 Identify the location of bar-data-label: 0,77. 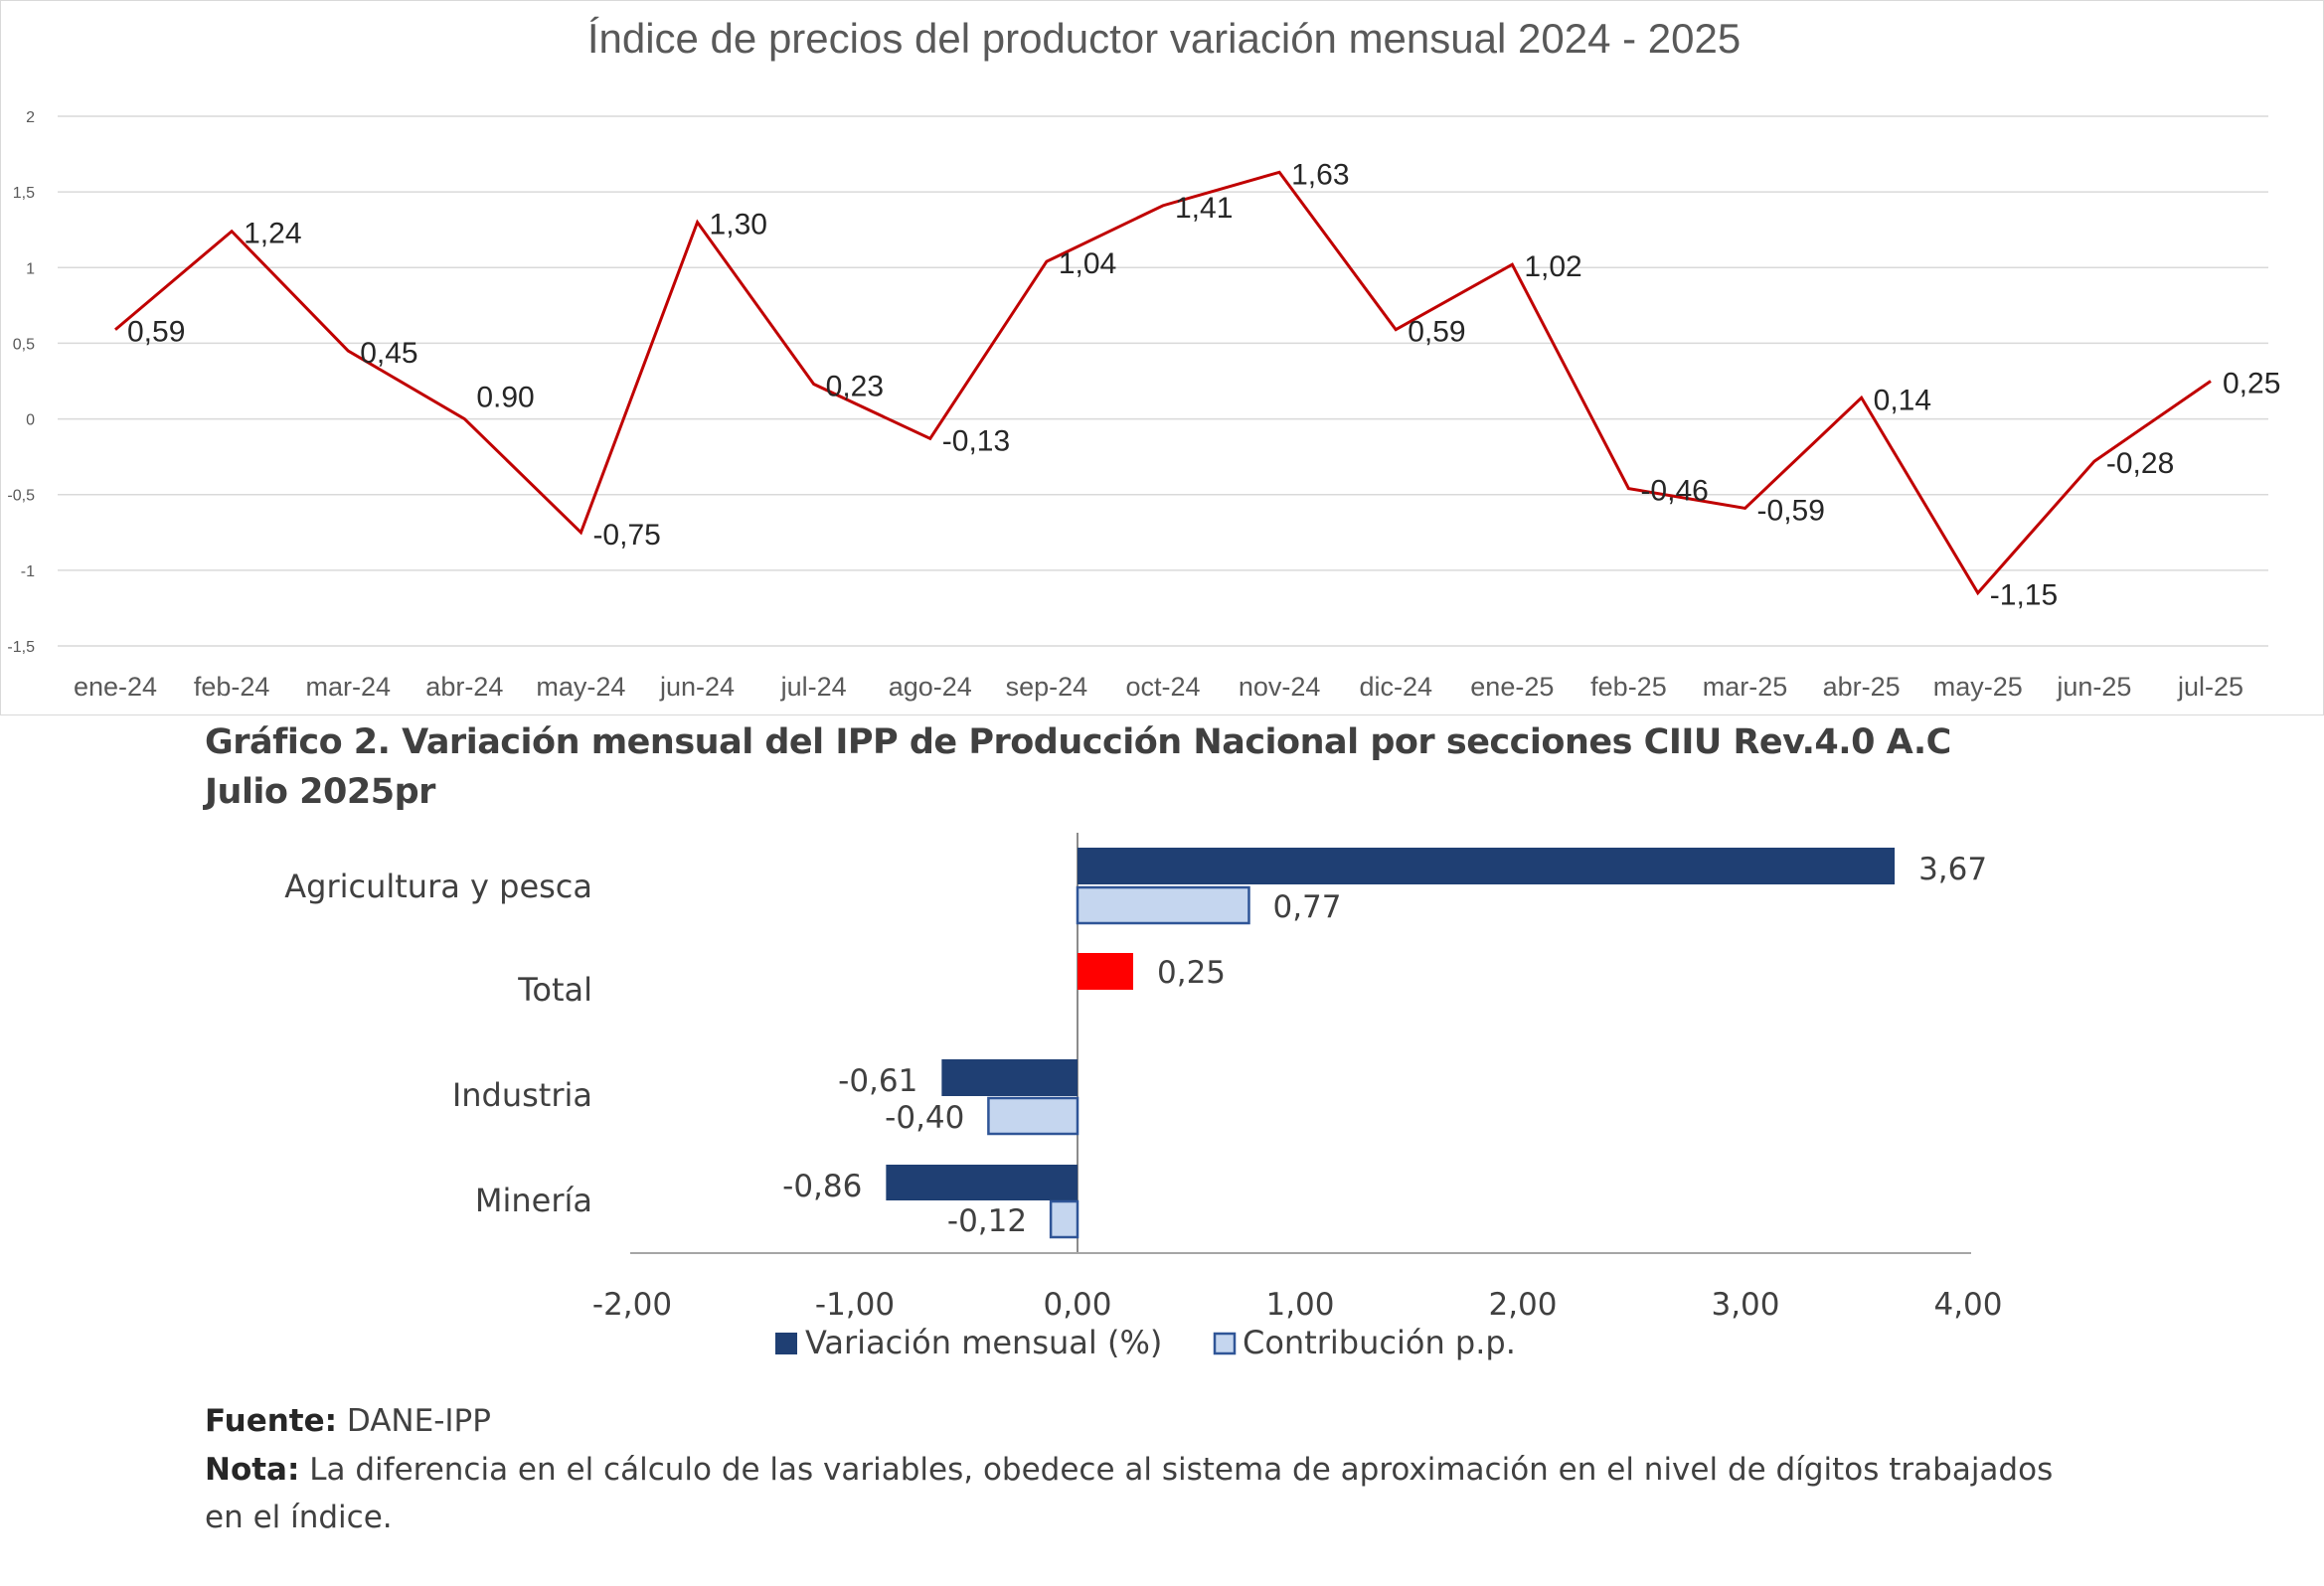
(1306, 907).